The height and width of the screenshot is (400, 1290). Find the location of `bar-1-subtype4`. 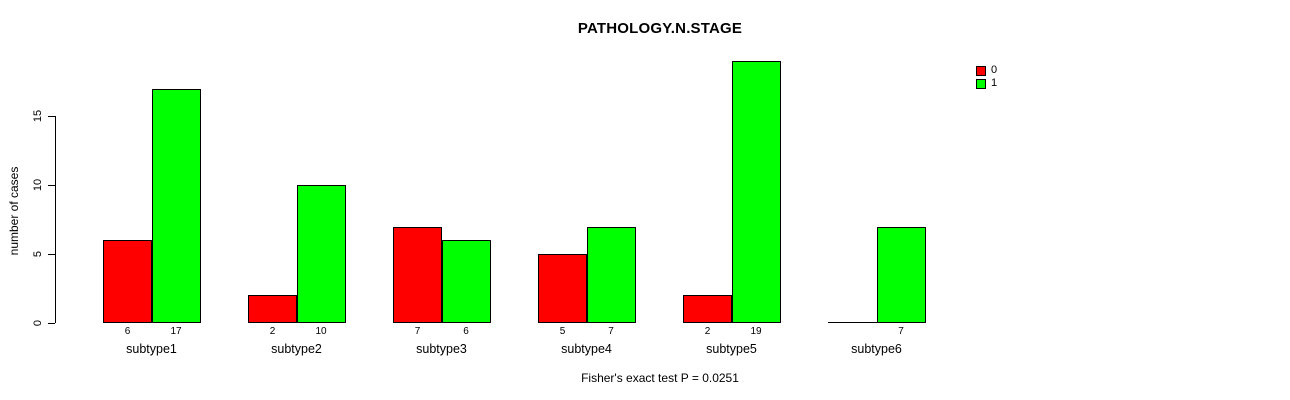

bar-1-subtype4 is located at coordinates (611, 275).